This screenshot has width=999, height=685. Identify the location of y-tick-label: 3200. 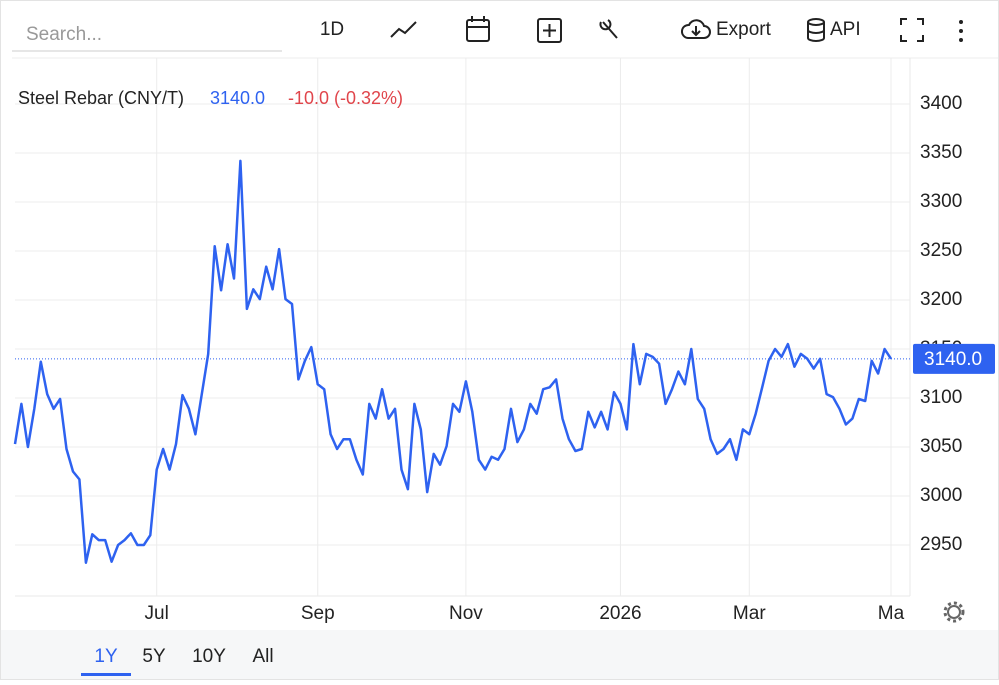
(941, 299).